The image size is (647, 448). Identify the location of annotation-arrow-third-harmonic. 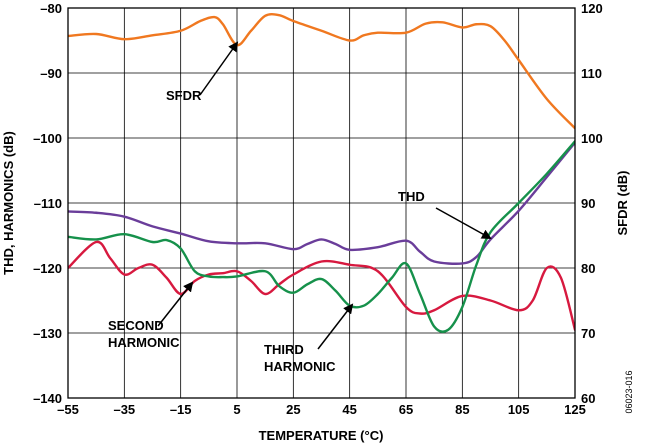
(335, 326).